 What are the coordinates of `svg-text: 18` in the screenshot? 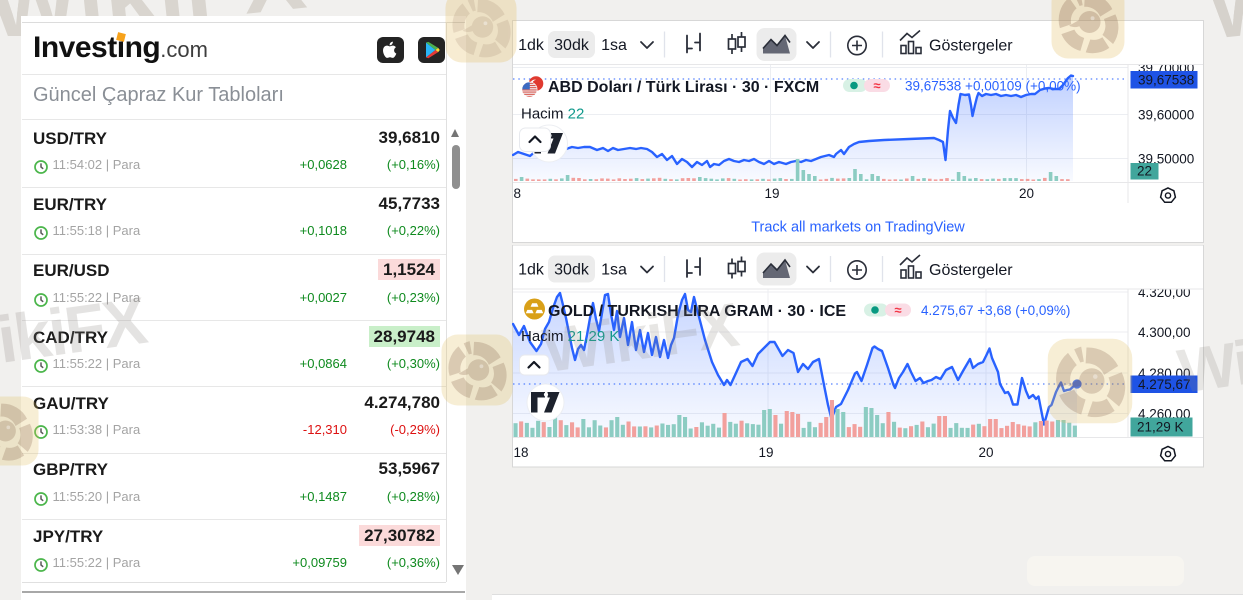 It's located at (521, 452).